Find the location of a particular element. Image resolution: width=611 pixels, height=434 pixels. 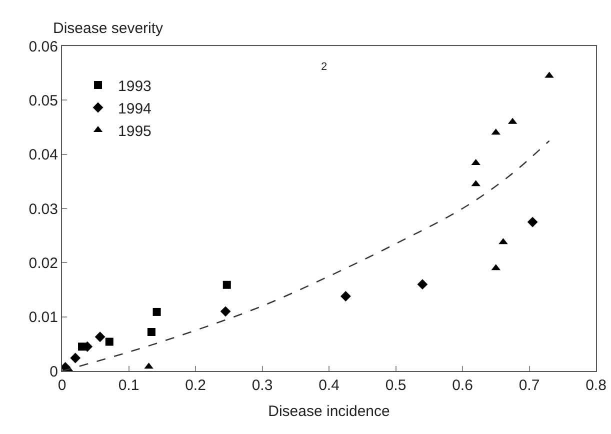

x-tick-label: 0.5 is located at coordinates (395, 385).